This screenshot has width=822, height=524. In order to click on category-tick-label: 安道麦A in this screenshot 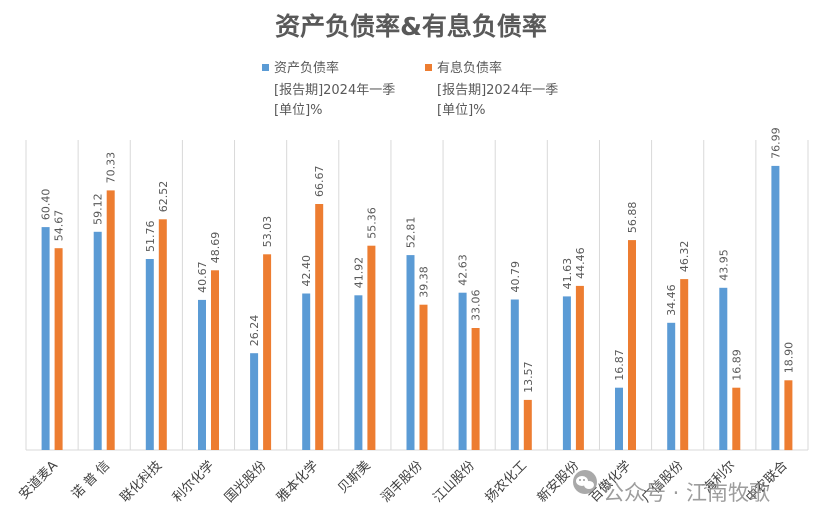, I will do `click(38, 480)`.